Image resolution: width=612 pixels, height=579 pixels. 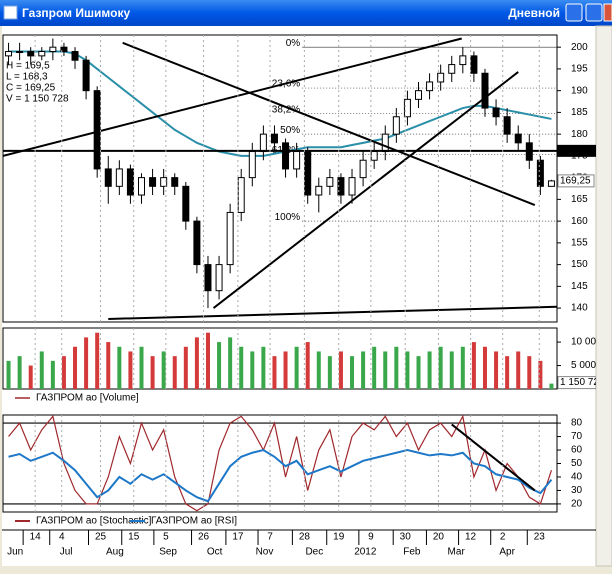 What do you see at coordinates (270, 537) in the screenshot?
I see `x-tick-label: 7` at bounding box center [270, 537].